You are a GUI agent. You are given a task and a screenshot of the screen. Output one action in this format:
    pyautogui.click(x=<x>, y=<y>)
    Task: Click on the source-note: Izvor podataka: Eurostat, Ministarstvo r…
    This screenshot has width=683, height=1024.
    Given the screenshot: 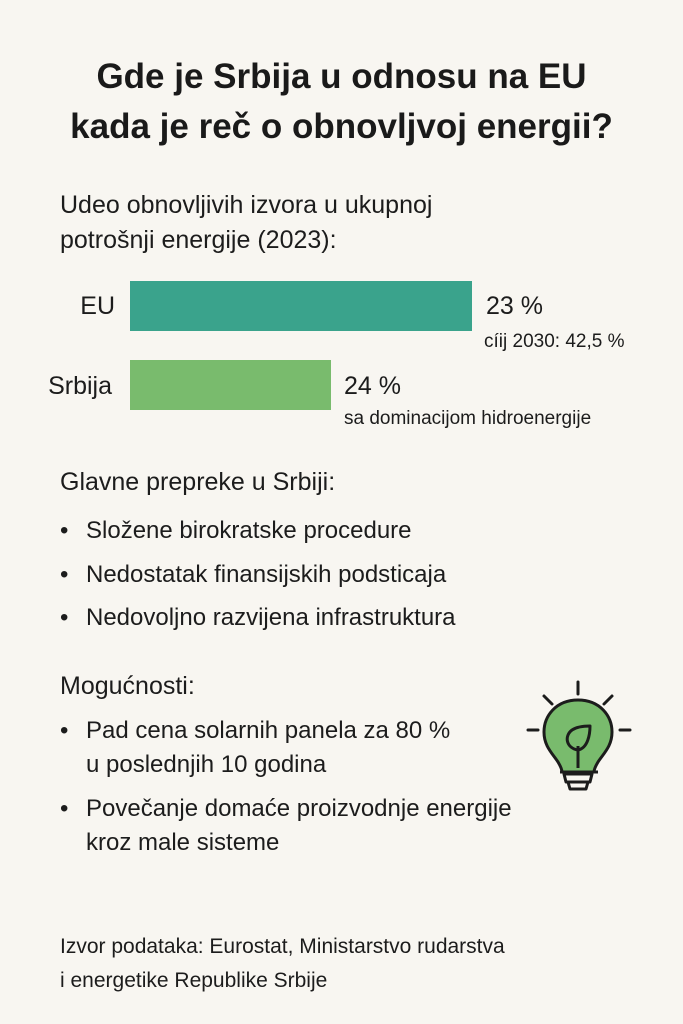 What is the action you would take?
    pyautogui.click(x=282, y=964)
    